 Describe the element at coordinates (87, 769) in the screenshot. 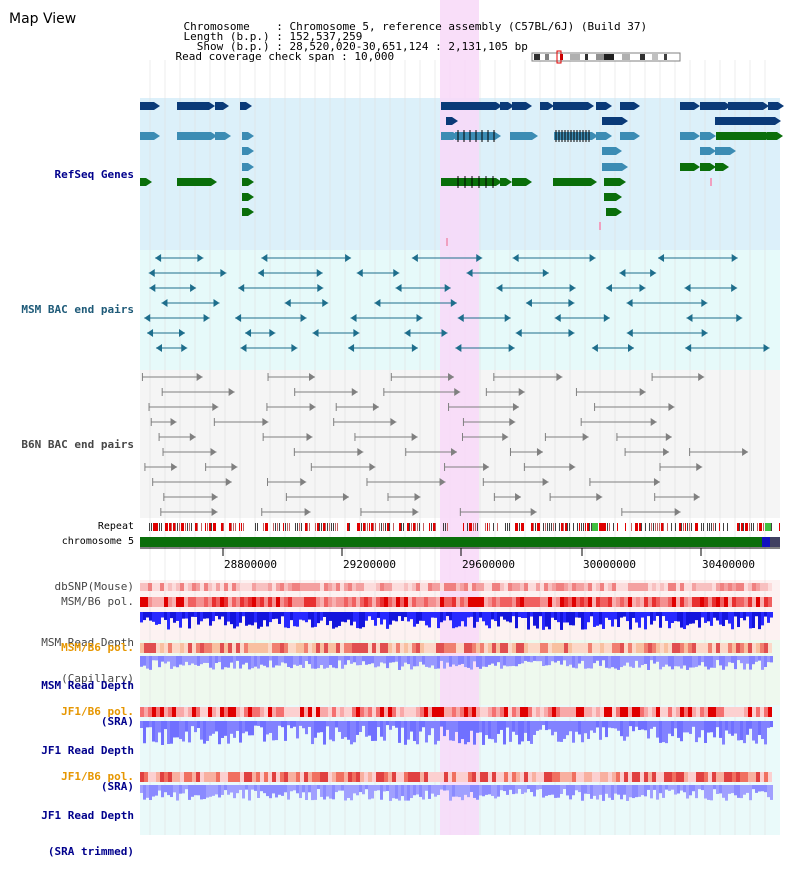

I see `track-label-jf1-depth-sra: JF1 Read Depth (SRA)` at that location.